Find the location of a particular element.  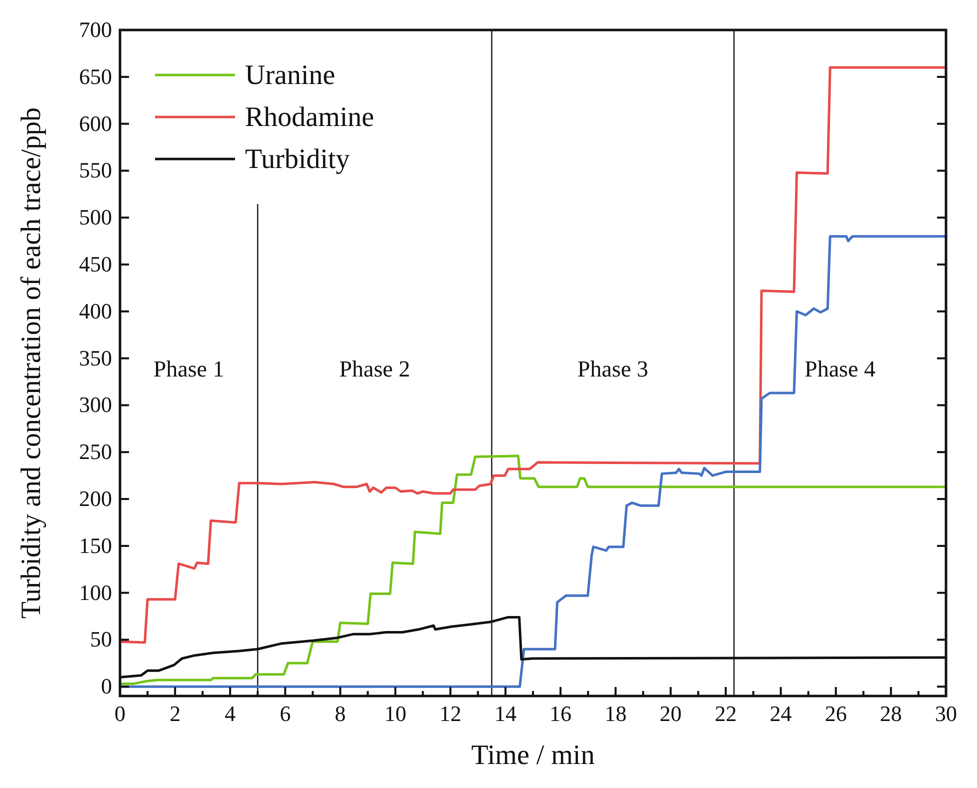

y-tick-label: 200 is located at coordinates (95, 499).